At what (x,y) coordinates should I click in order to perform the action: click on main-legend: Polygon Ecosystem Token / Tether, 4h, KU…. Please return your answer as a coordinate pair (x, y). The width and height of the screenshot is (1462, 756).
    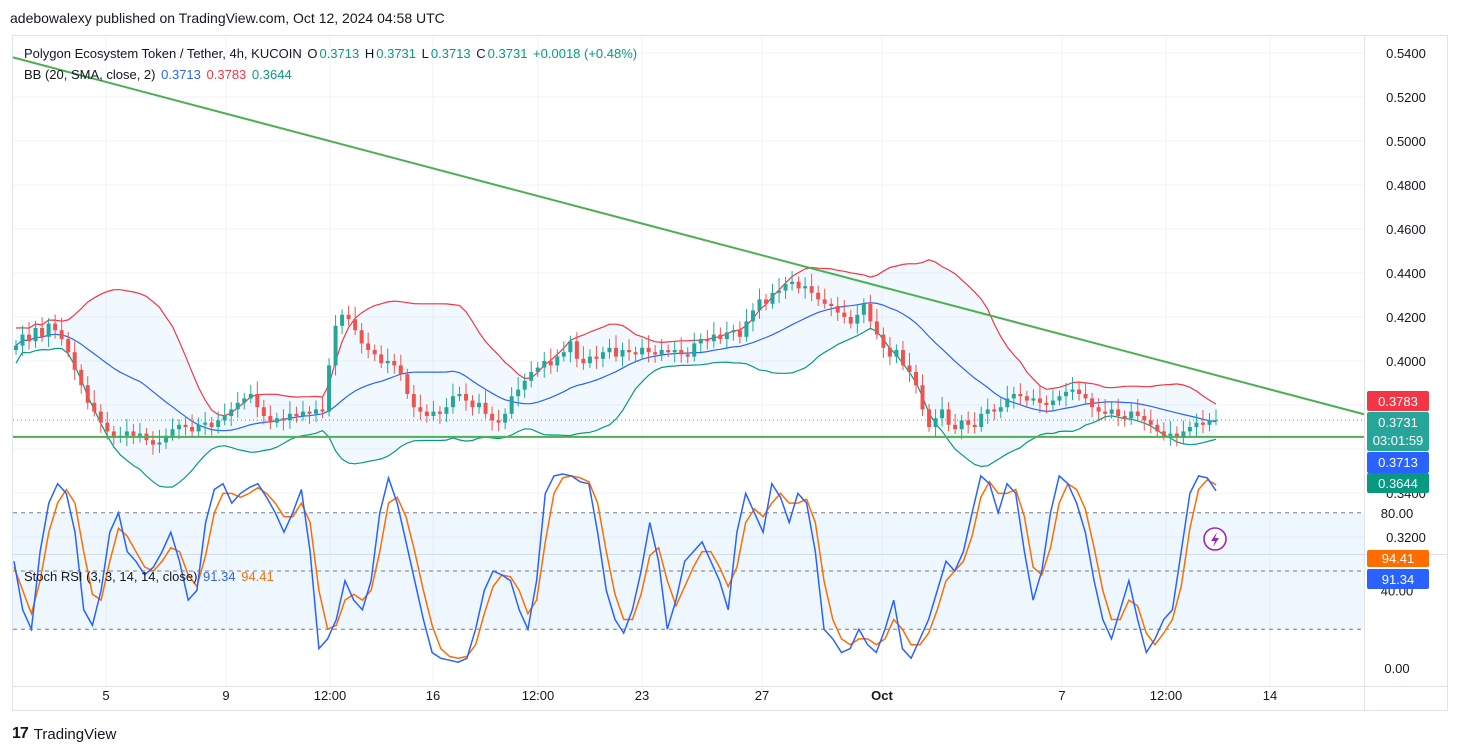
    Looking at the image, I should click on (331, 53).